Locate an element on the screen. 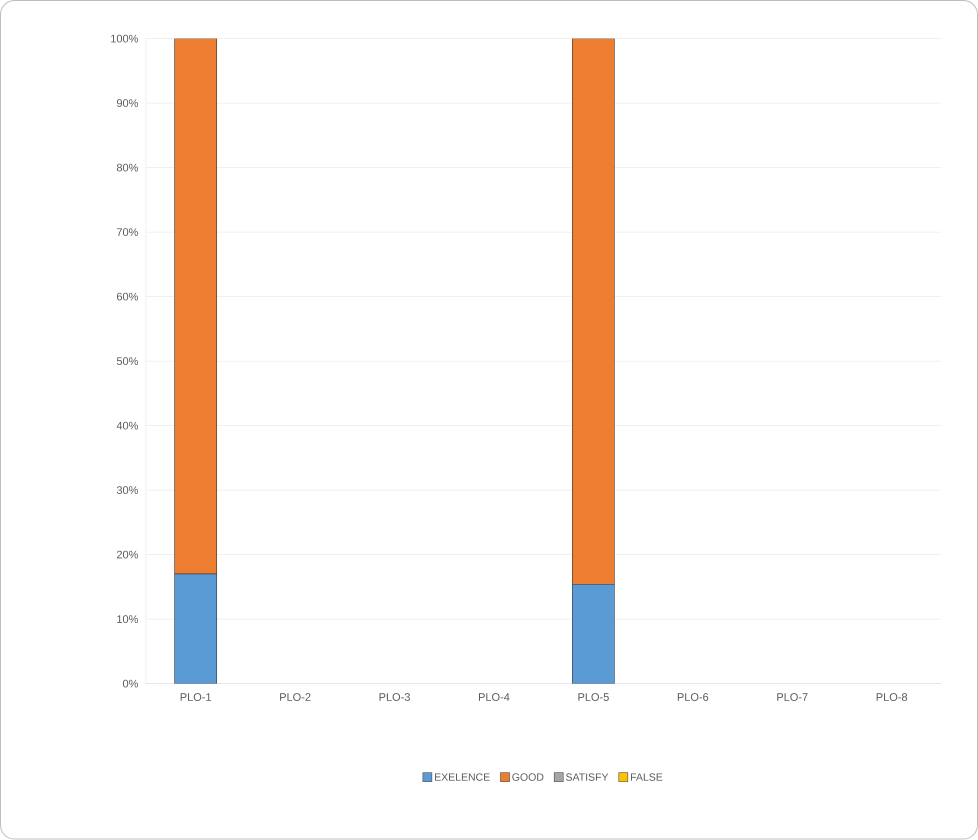 This screenshot has height=840, width=978. y-tick-label: 70% is located at coordinates (127, 232).